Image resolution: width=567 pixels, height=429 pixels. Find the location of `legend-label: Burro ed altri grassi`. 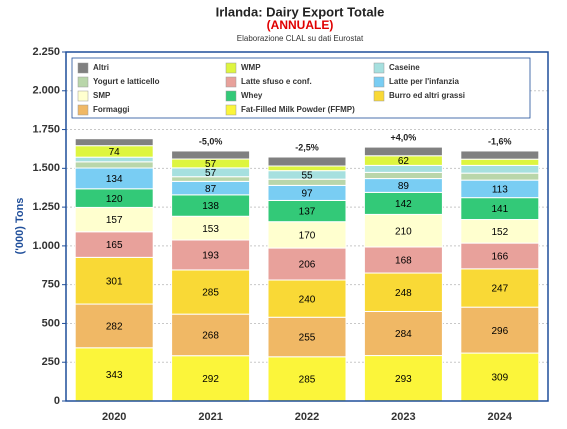

legend-label: Burro ed altri grassi is located at coordinates (427, 95).